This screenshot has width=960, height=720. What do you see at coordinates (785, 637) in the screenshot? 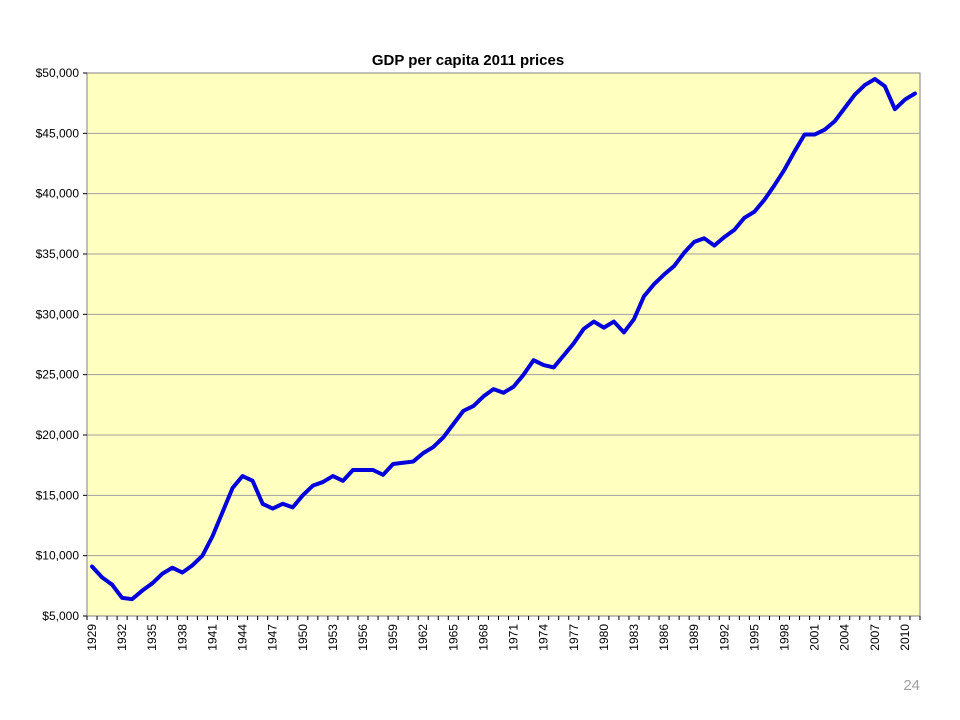
I see `x-tick-label: 1998` at bounding box center [785, 637].